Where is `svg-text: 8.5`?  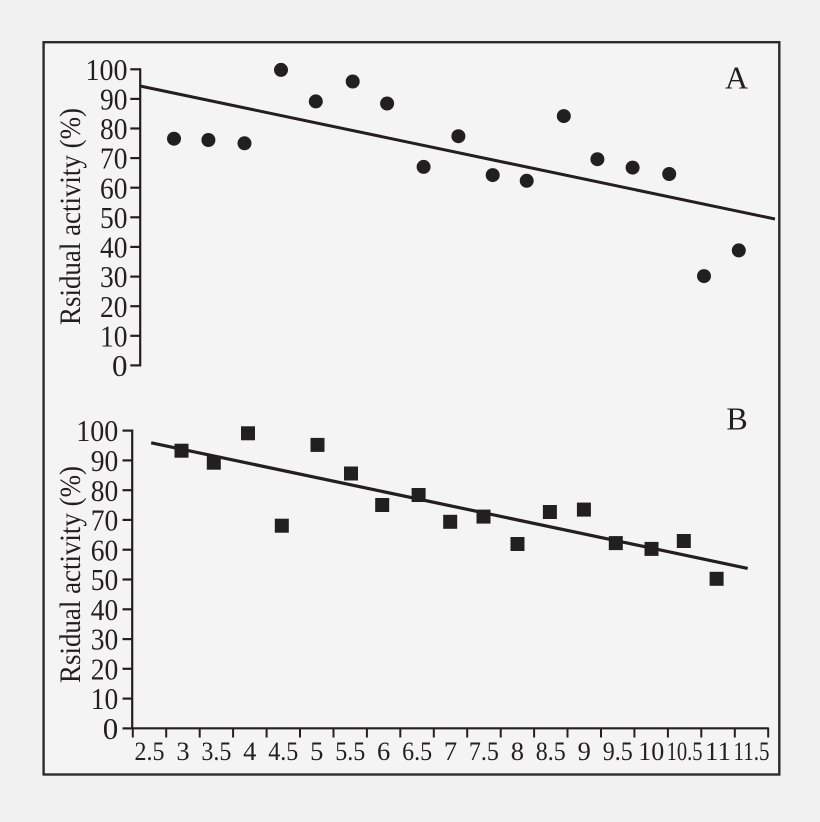 svg-text: 8.5 is located at coordinates (551, 751).